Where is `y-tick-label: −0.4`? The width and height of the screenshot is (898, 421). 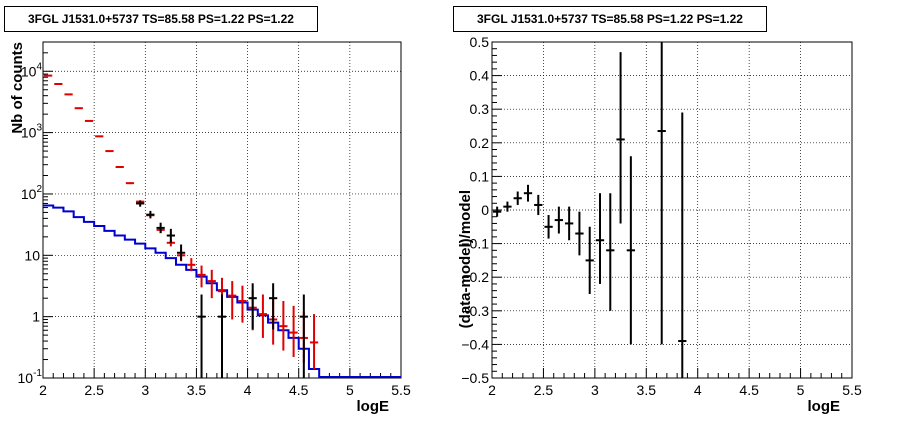 y-tick-label: −0.4 is located at coordinates (475, 344).